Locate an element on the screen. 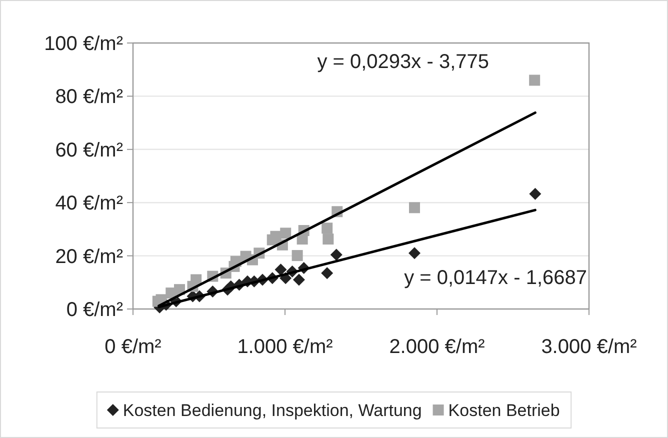  x-tick-label: 1.000 €/m² is located at coordinates (285, 347).